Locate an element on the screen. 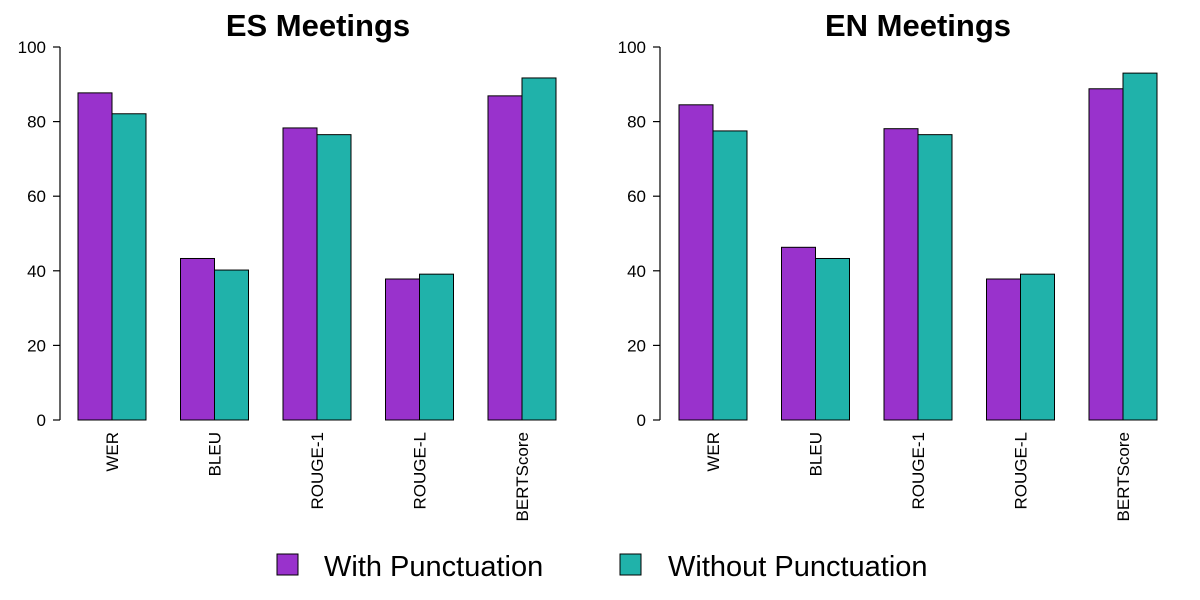  chart-title: EN Meetings is located at coordinates (918, 25).